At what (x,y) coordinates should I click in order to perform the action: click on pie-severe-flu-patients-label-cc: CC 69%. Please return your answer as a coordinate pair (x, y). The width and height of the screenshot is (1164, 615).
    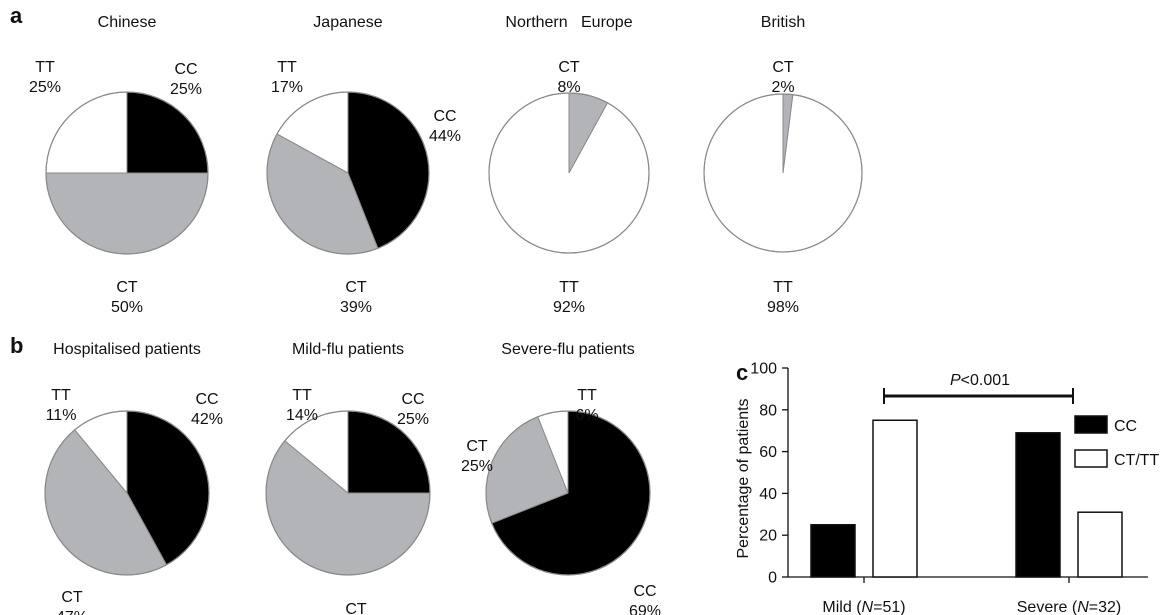
    Looking at the image, I should click on (645, 598).